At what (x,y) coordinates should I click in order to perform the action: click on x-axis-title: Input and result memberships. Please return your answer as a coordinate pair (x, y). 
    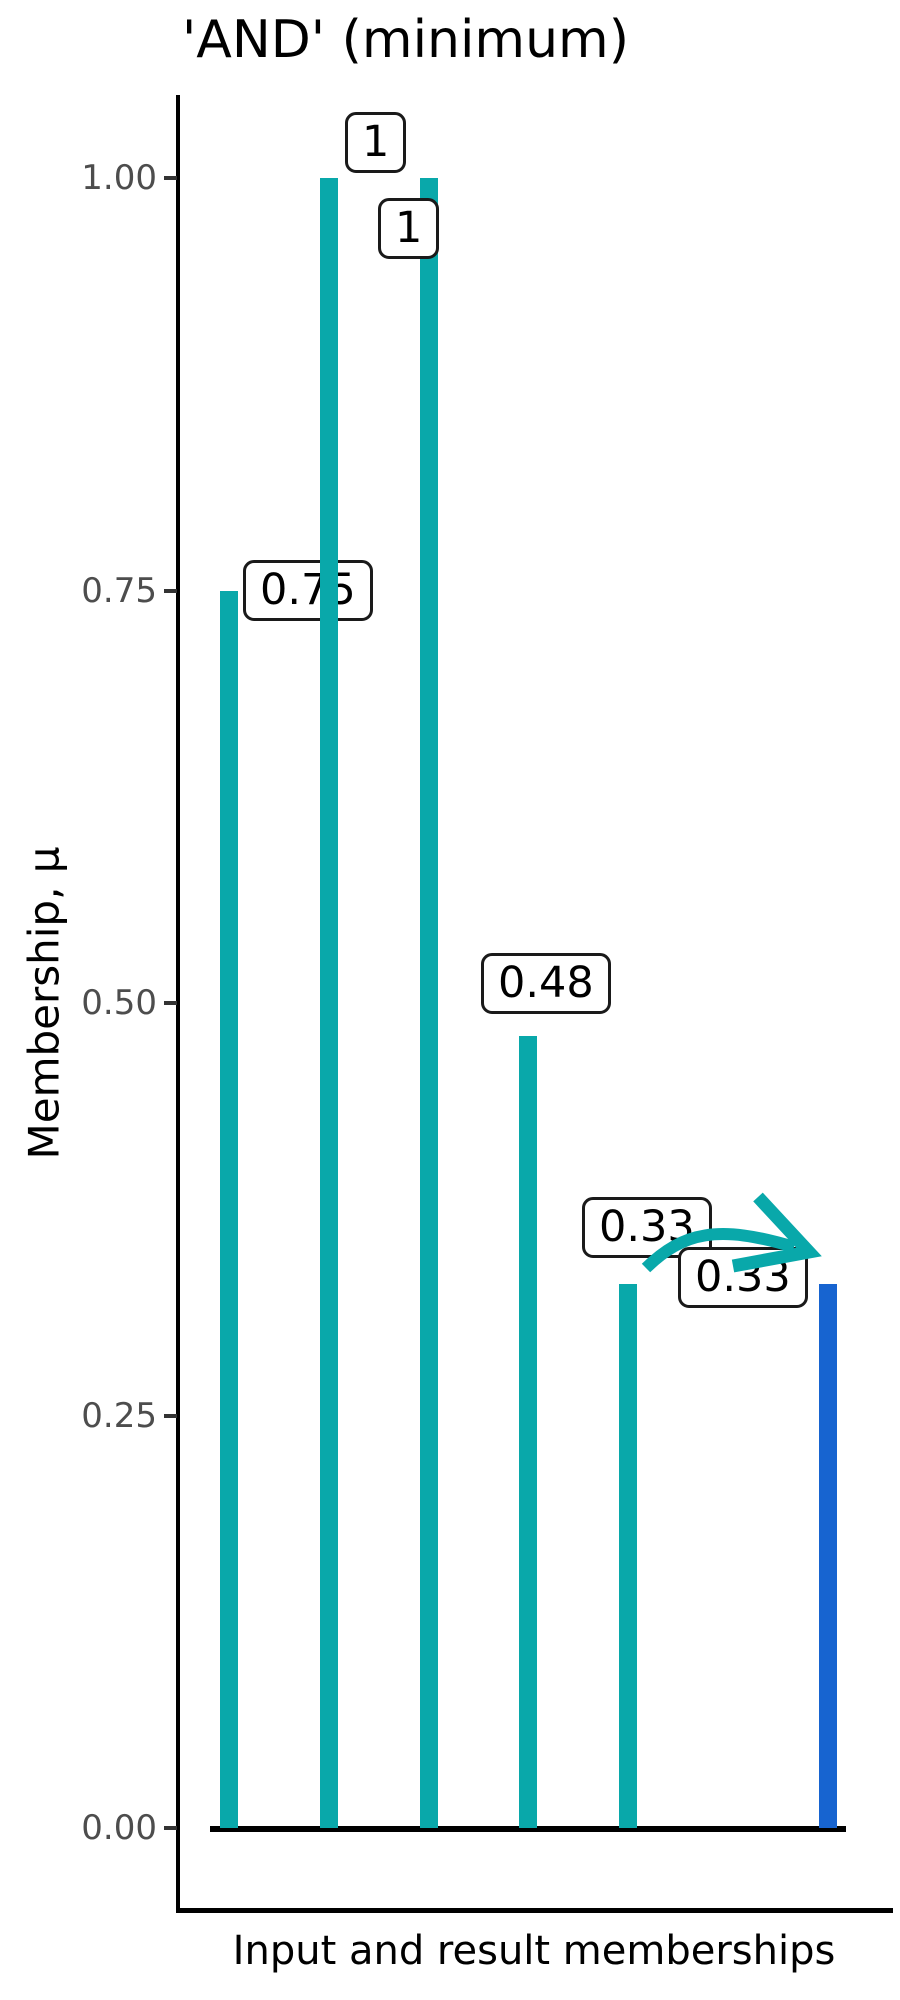
    Looking at the image, I should click on (534, 1951).